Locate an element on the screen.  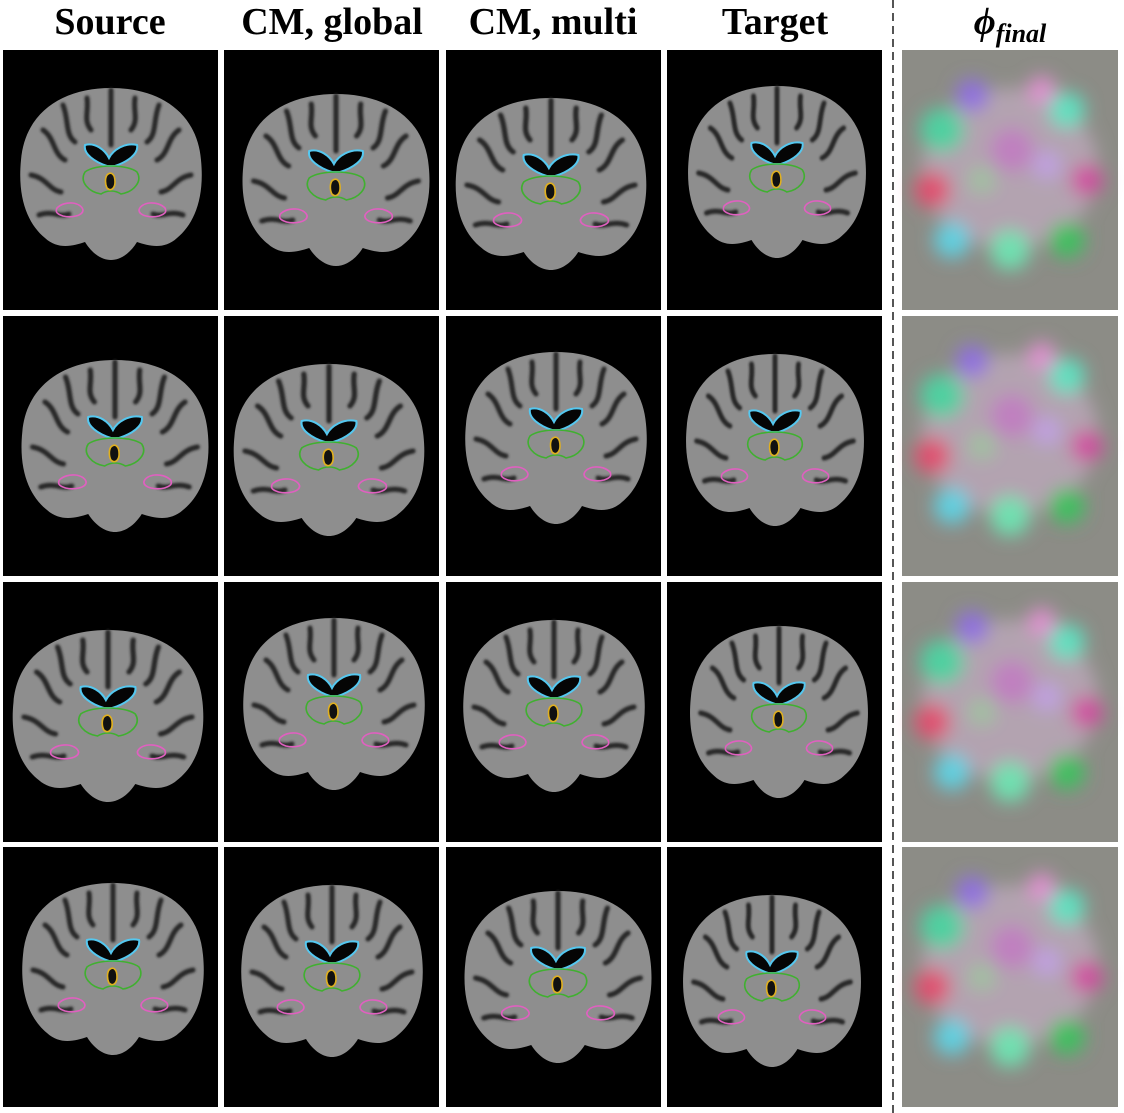
column-header: Target is located at coordinates (775, 22).